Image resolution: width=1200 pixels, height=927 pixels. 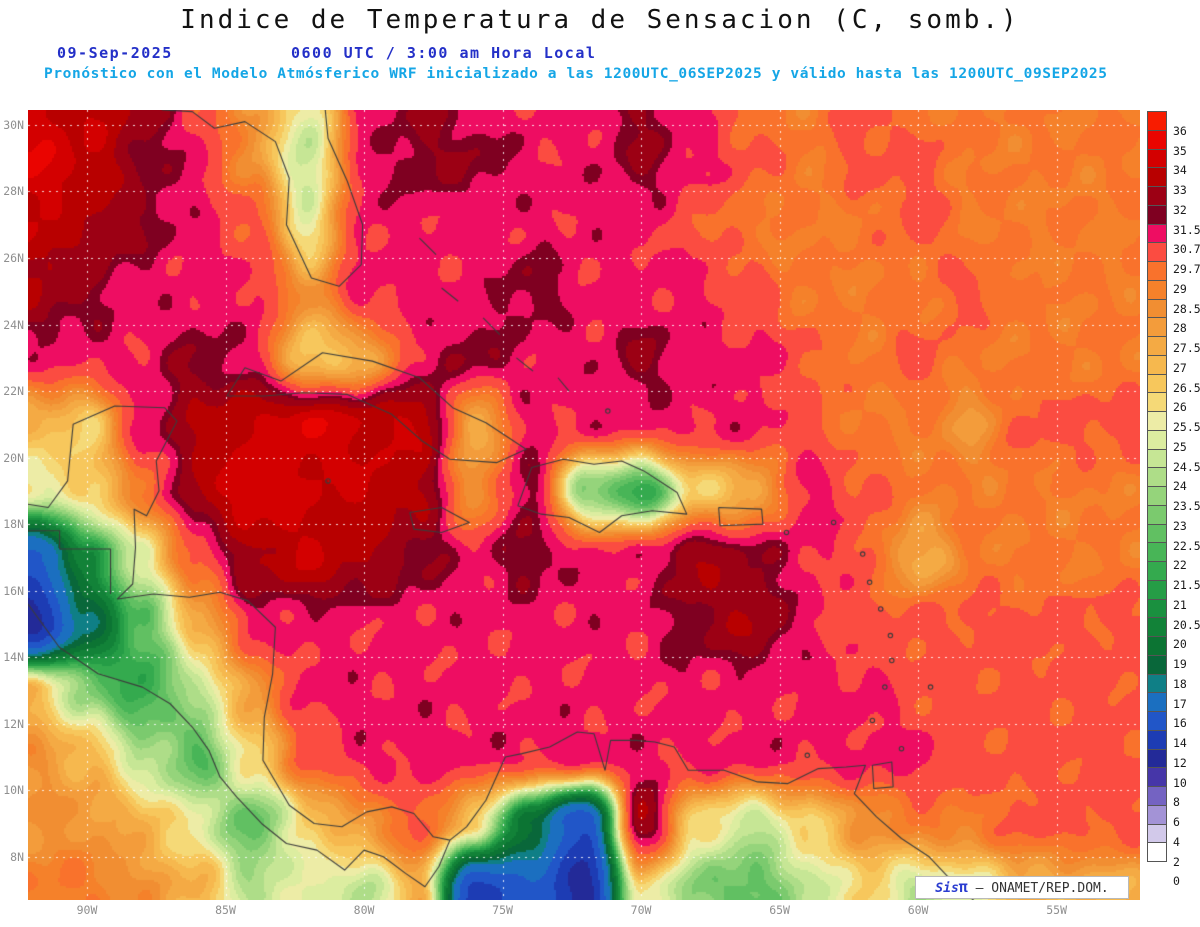 I want to click on colorbar-label: 26.5, so click(x=1186, y=387).